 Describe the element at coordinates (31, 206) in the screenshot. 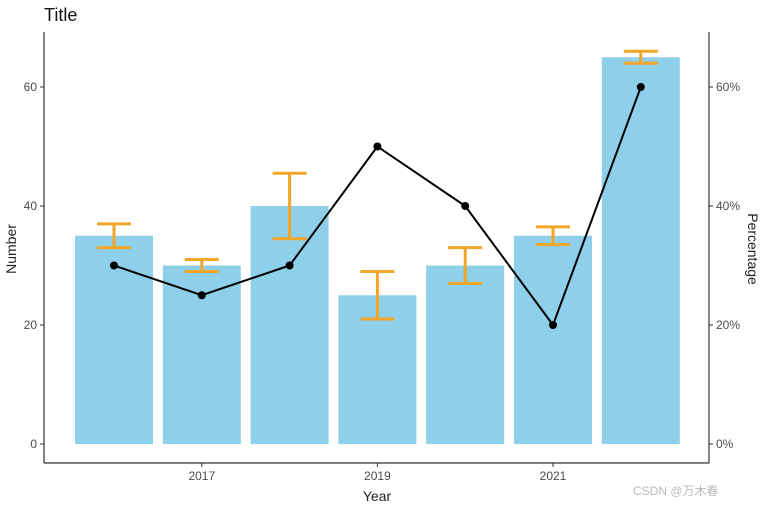

I see `y-tick-label: 40` at that location.